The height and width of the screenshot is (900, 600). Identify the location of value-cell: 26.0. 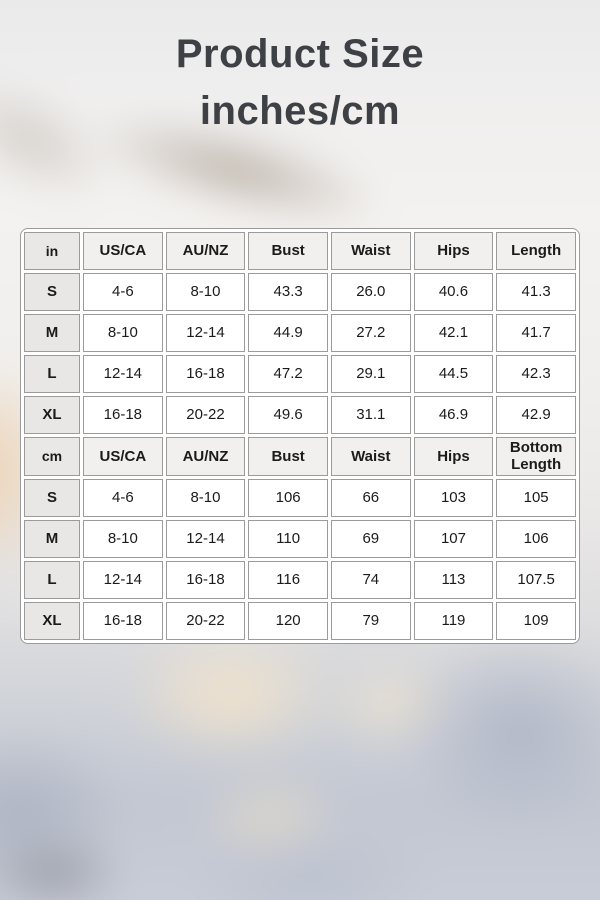
(370, 292).